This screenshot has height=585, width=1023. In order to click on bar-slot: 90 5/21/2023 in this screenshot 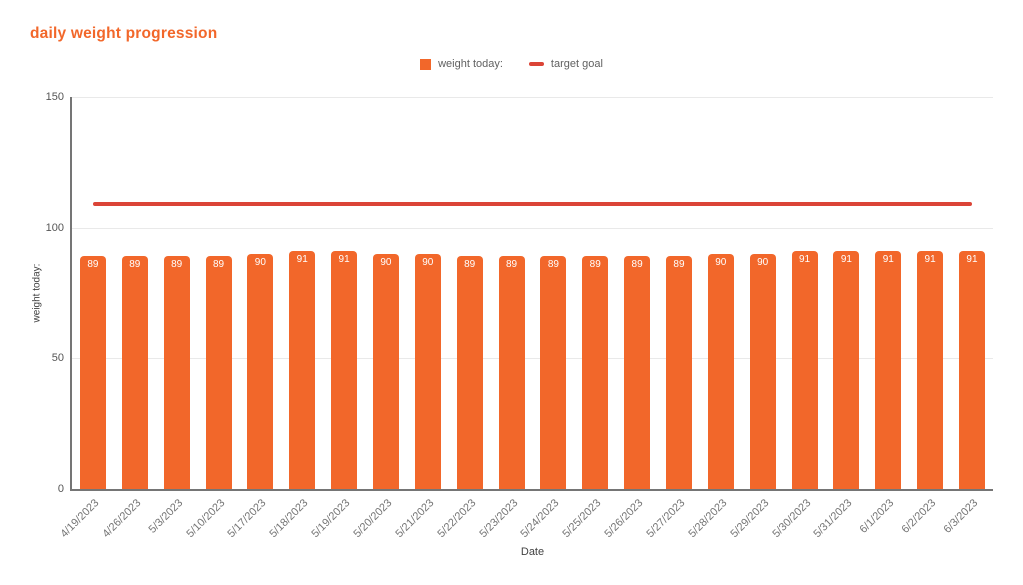, I will do `click(421, 318)`.